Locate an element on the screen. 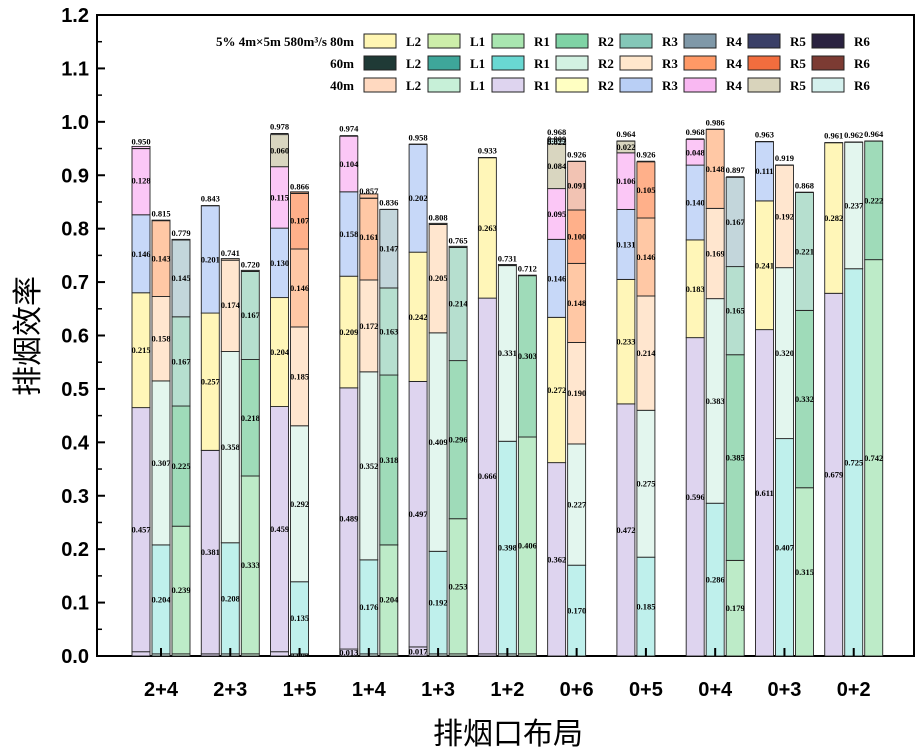  segment-value-label: 0.385 is located at coordinates (735, 458).